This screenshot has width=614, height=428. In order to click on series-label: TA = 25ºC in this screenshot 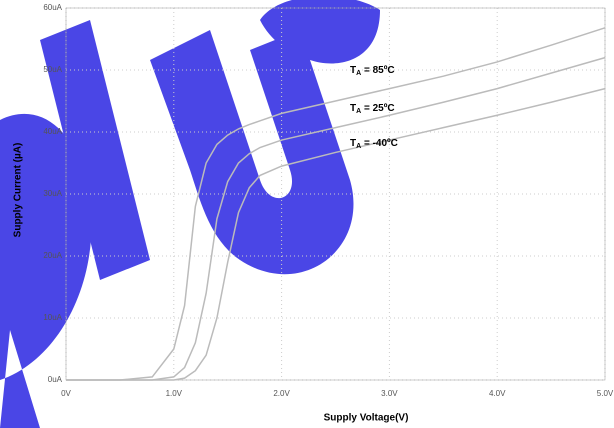, I will do `click(372, 109)`.